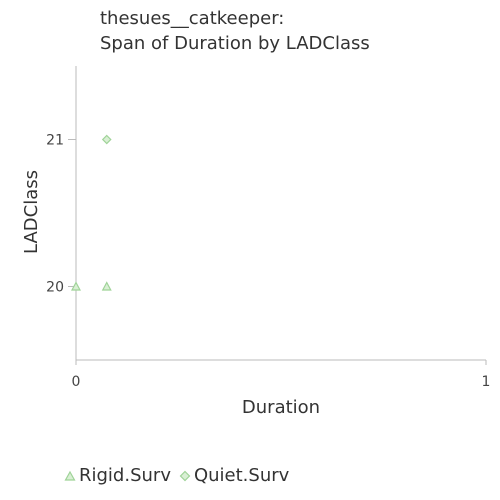  Describe the element at coordinates (76, 382) in the screenshot. I see `x-tick-label: 0` at that location.